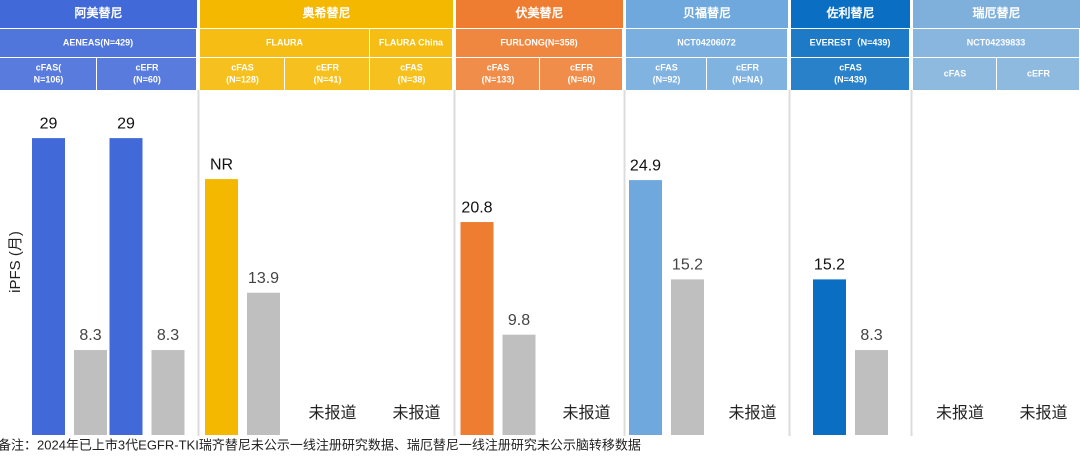  I want to click on drug-label: 贝福替尼, so click(707, 12).